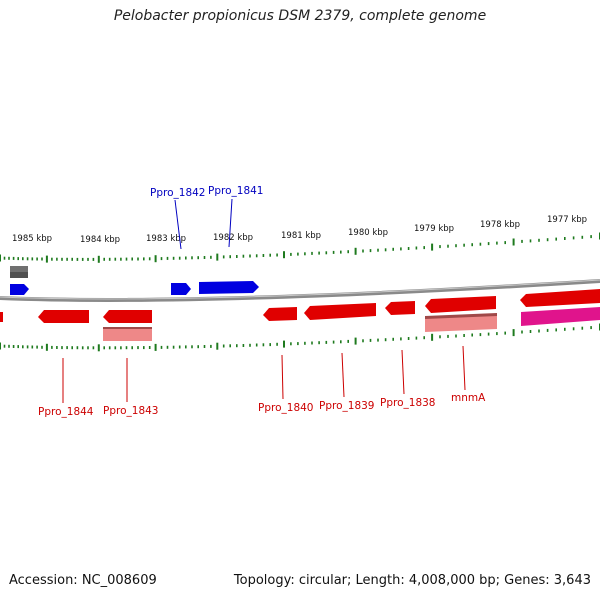  What do you see at coordinates (346, 406) in the screenshot?
I see `label-ppro-1839: Ppro_1839` at bounding box center [346, 406].